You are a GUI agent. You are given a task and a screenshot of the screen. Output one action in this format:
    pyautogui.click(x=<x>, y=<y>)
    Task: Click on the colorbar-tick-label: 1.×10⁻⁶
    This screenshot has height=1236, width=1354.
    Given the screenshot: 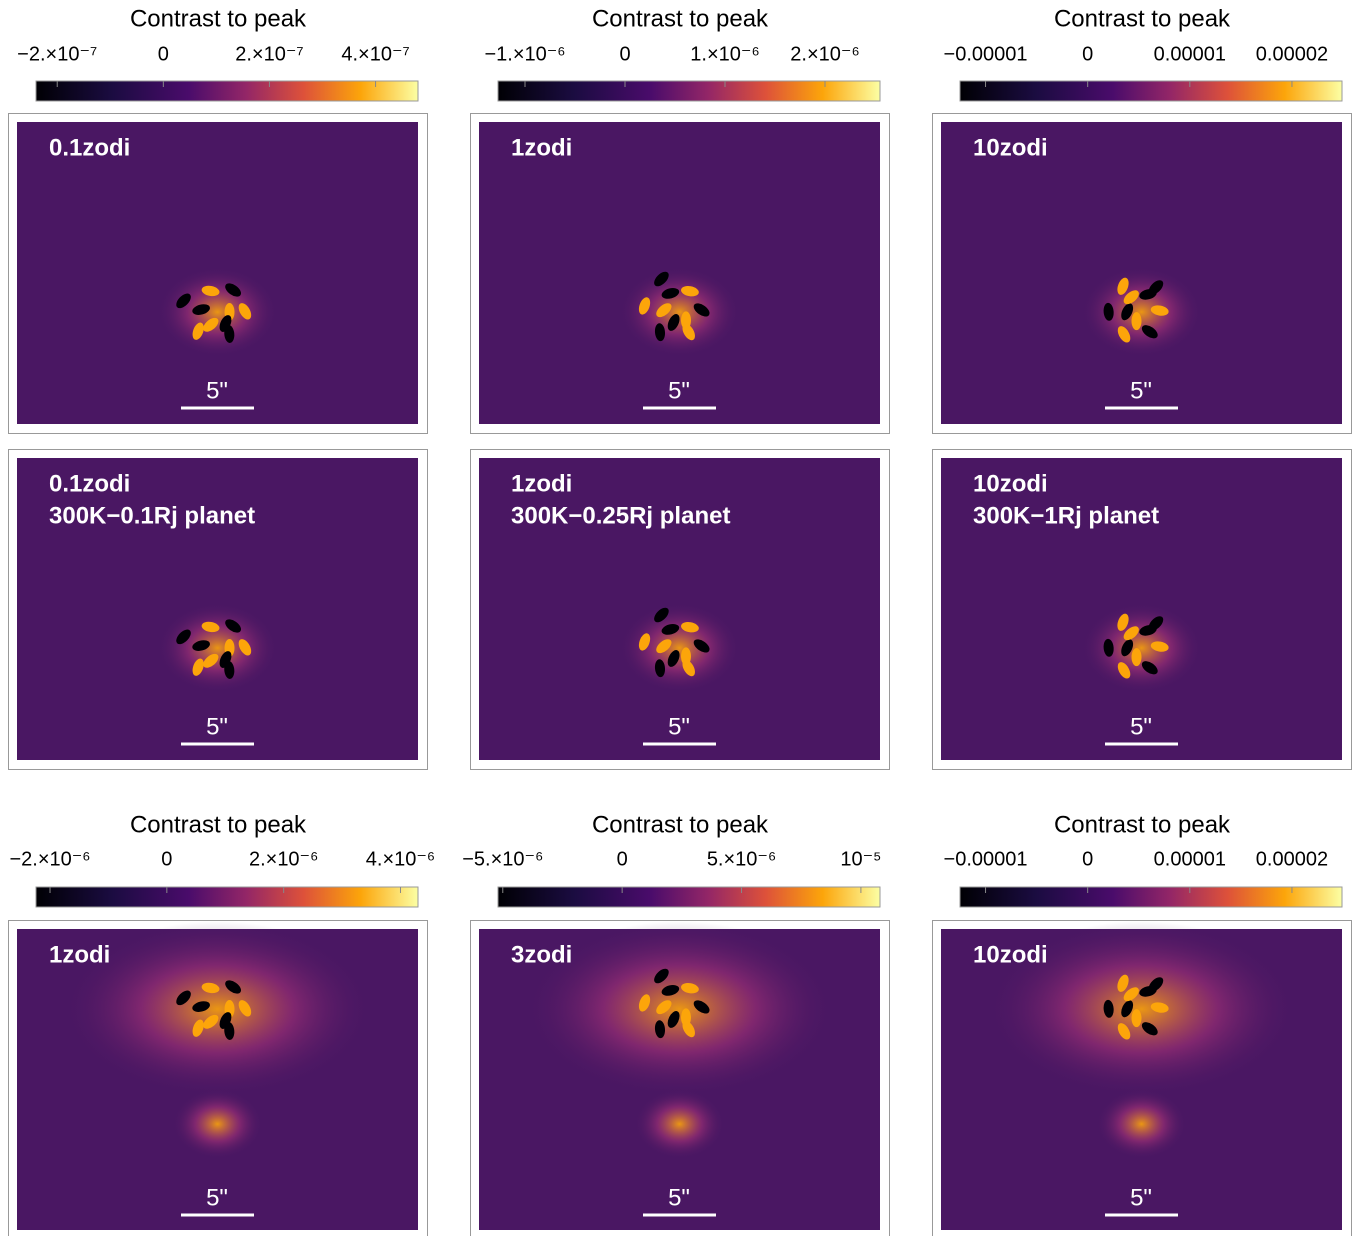 What is the action you would take?
    pyautogui.click(x=724, y=54)
    